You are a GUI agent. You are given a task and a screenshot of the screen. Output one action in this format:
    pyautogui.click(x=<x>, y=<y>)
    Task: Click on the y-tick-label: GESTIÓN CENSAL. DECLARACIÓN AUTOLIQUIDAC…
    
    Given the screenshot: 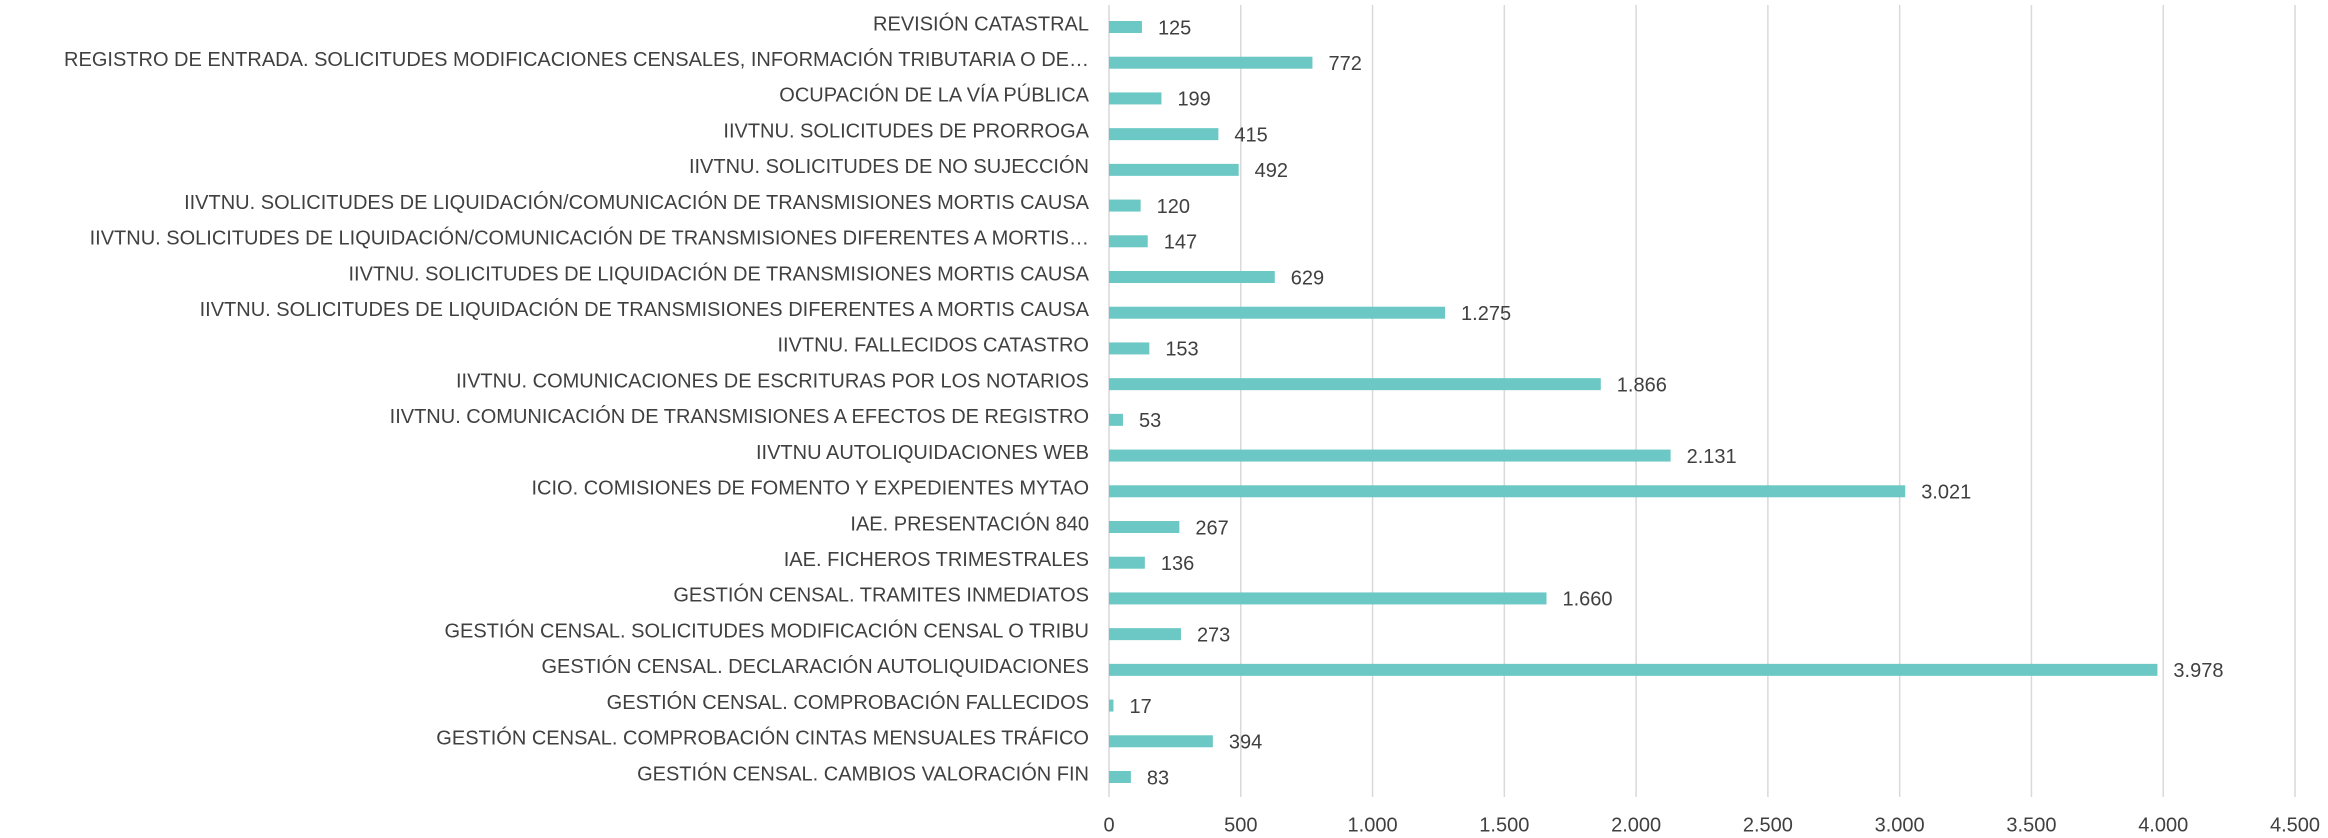 What is the action you would take?
    pyautogui.click(x=815, y=666)
    